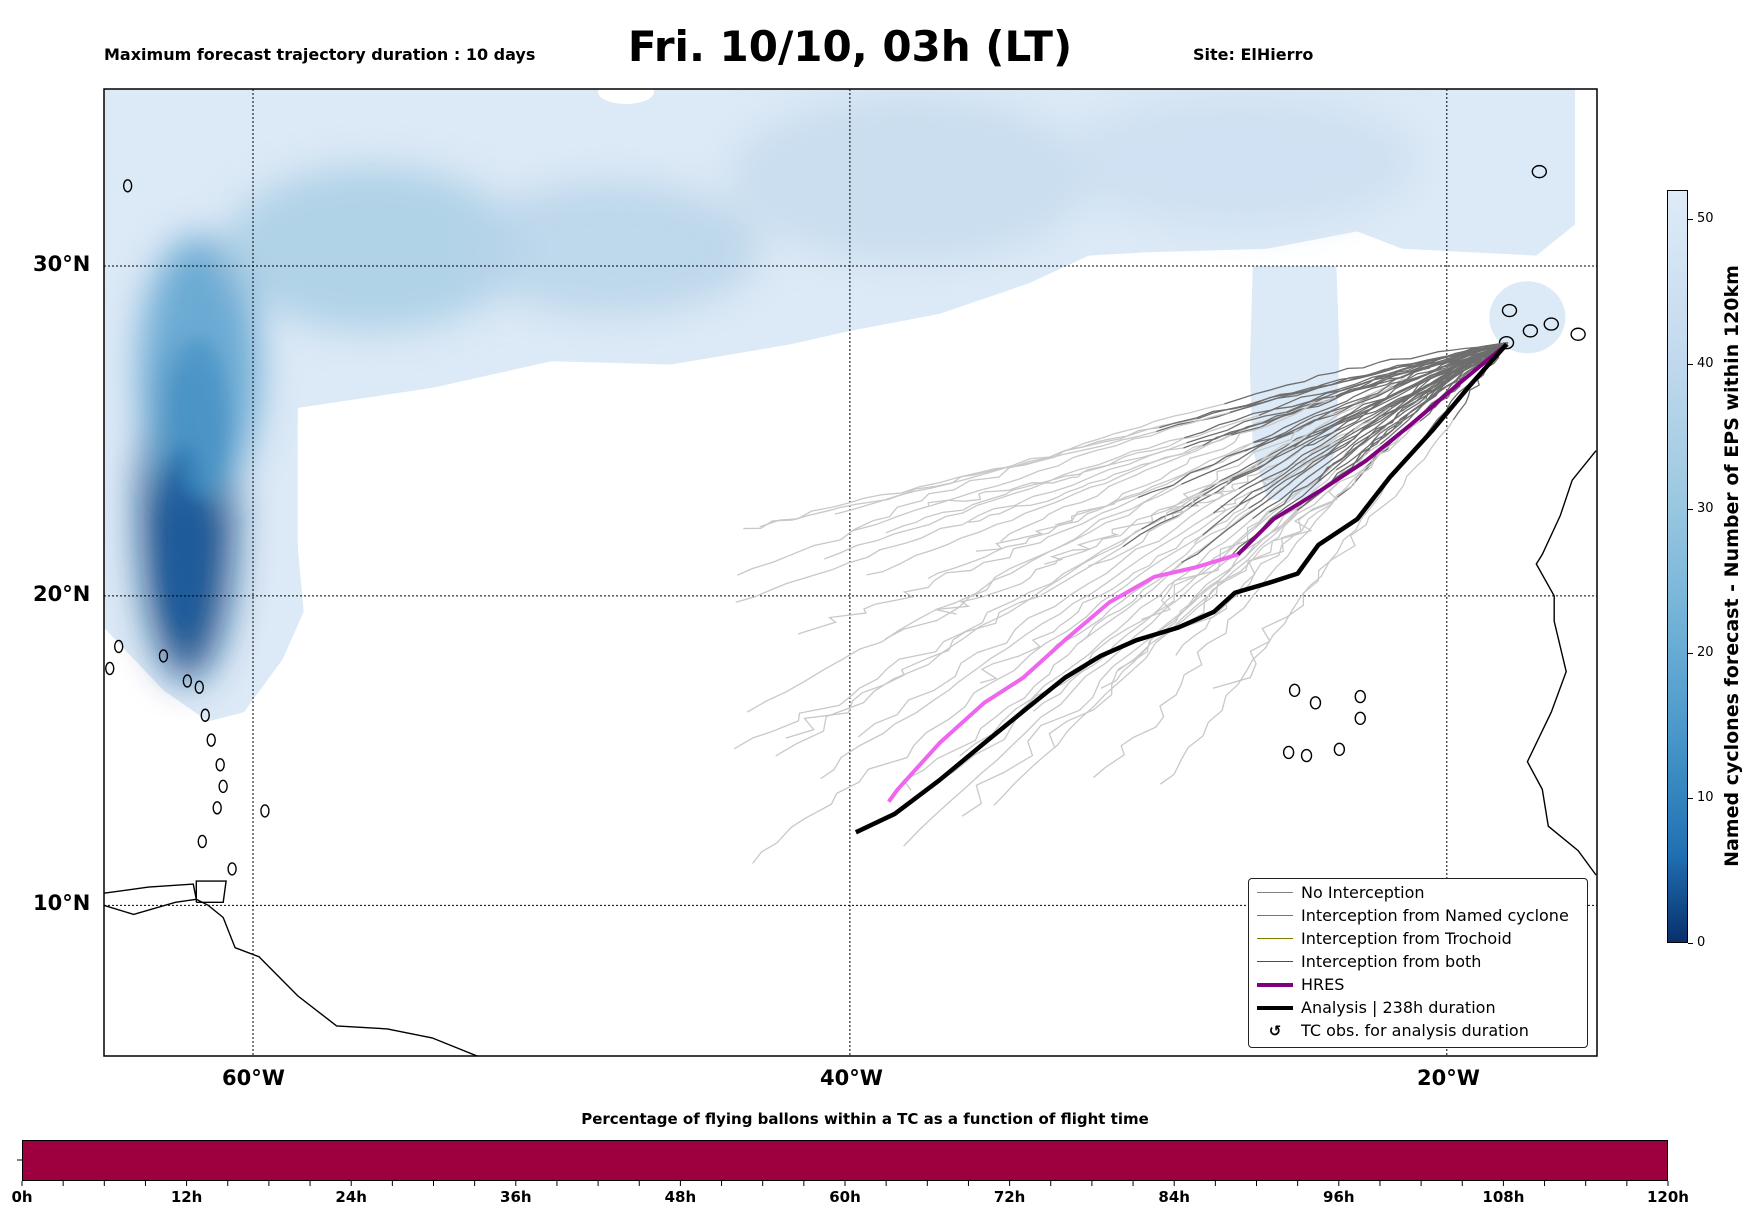 The image size is (1748, 1213). I want to click on legend-label: Analysis | 238h duration, so click(1398, 1007).